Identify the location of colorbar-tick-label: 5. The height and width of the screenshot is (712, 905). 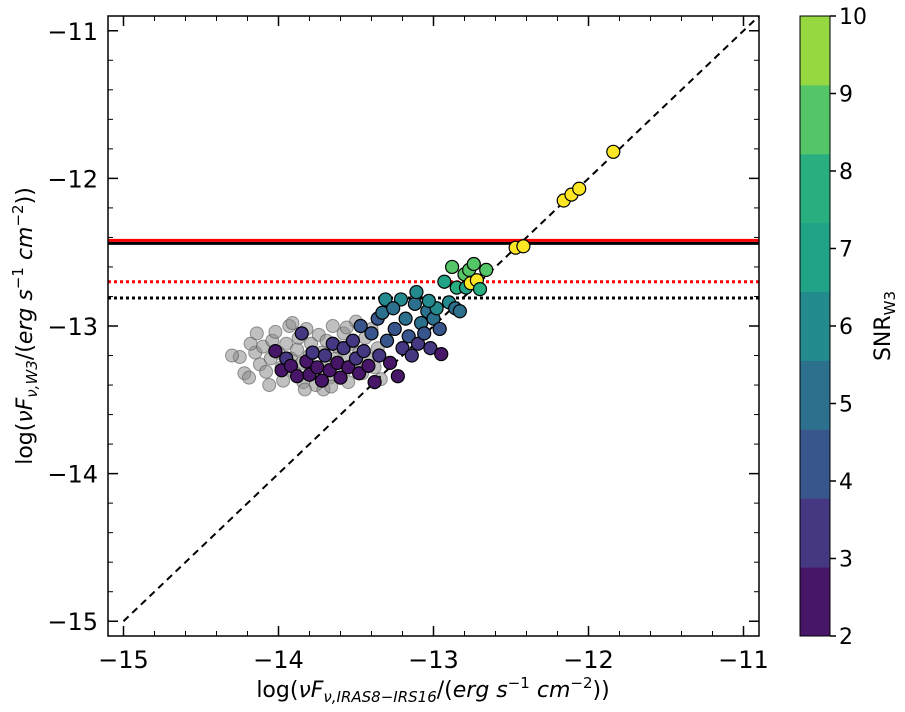
(846, 405).